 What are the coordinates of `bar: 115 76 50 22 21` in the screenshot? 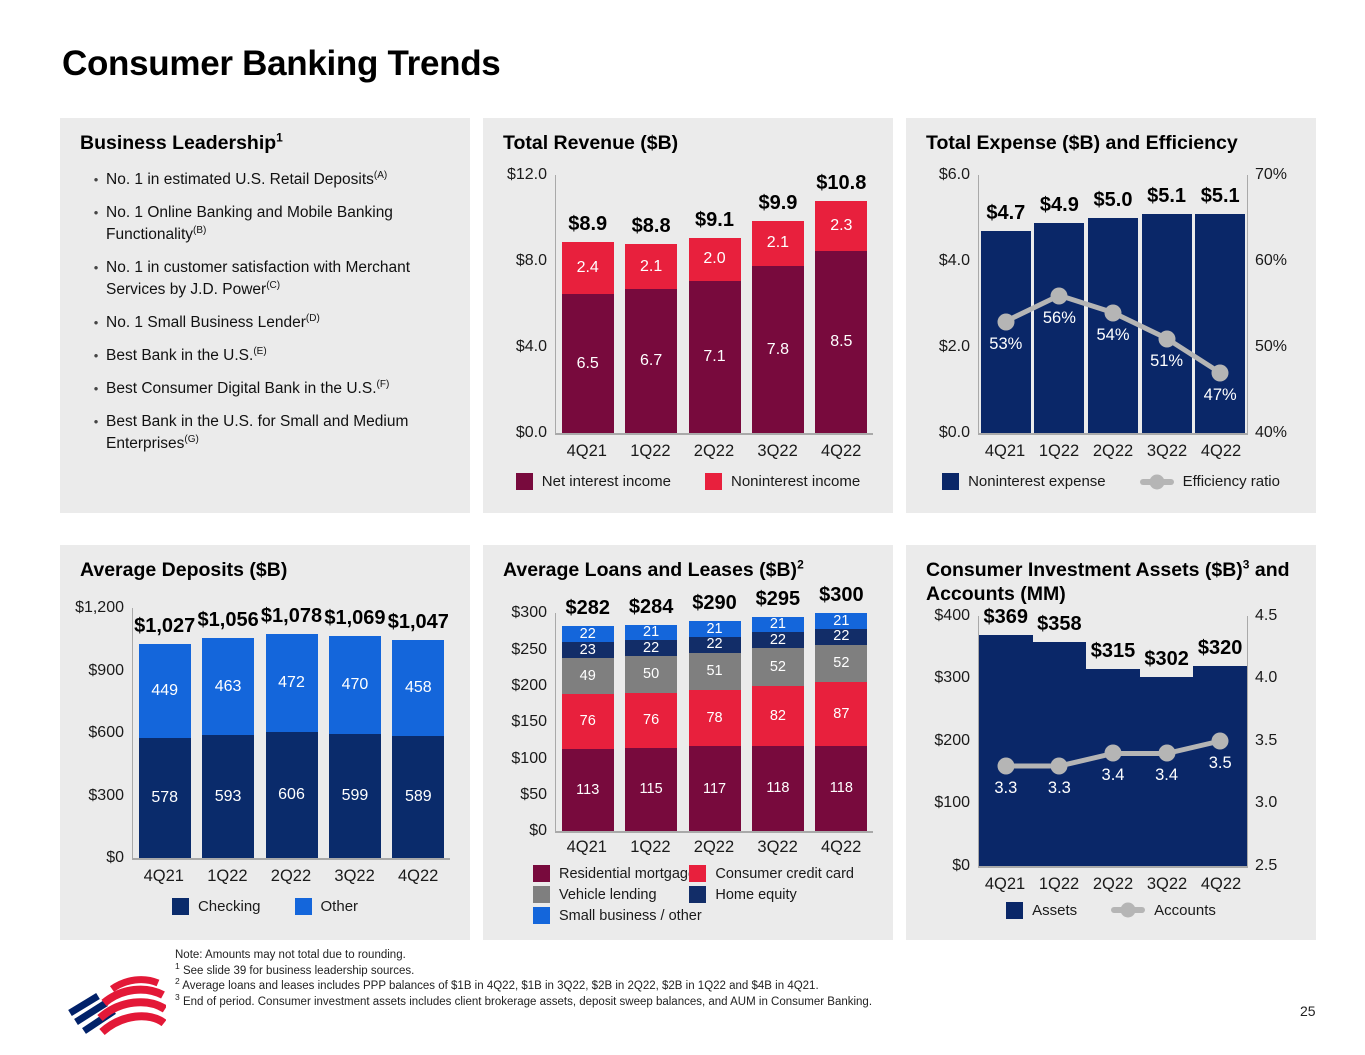 It's located at (651, 722).